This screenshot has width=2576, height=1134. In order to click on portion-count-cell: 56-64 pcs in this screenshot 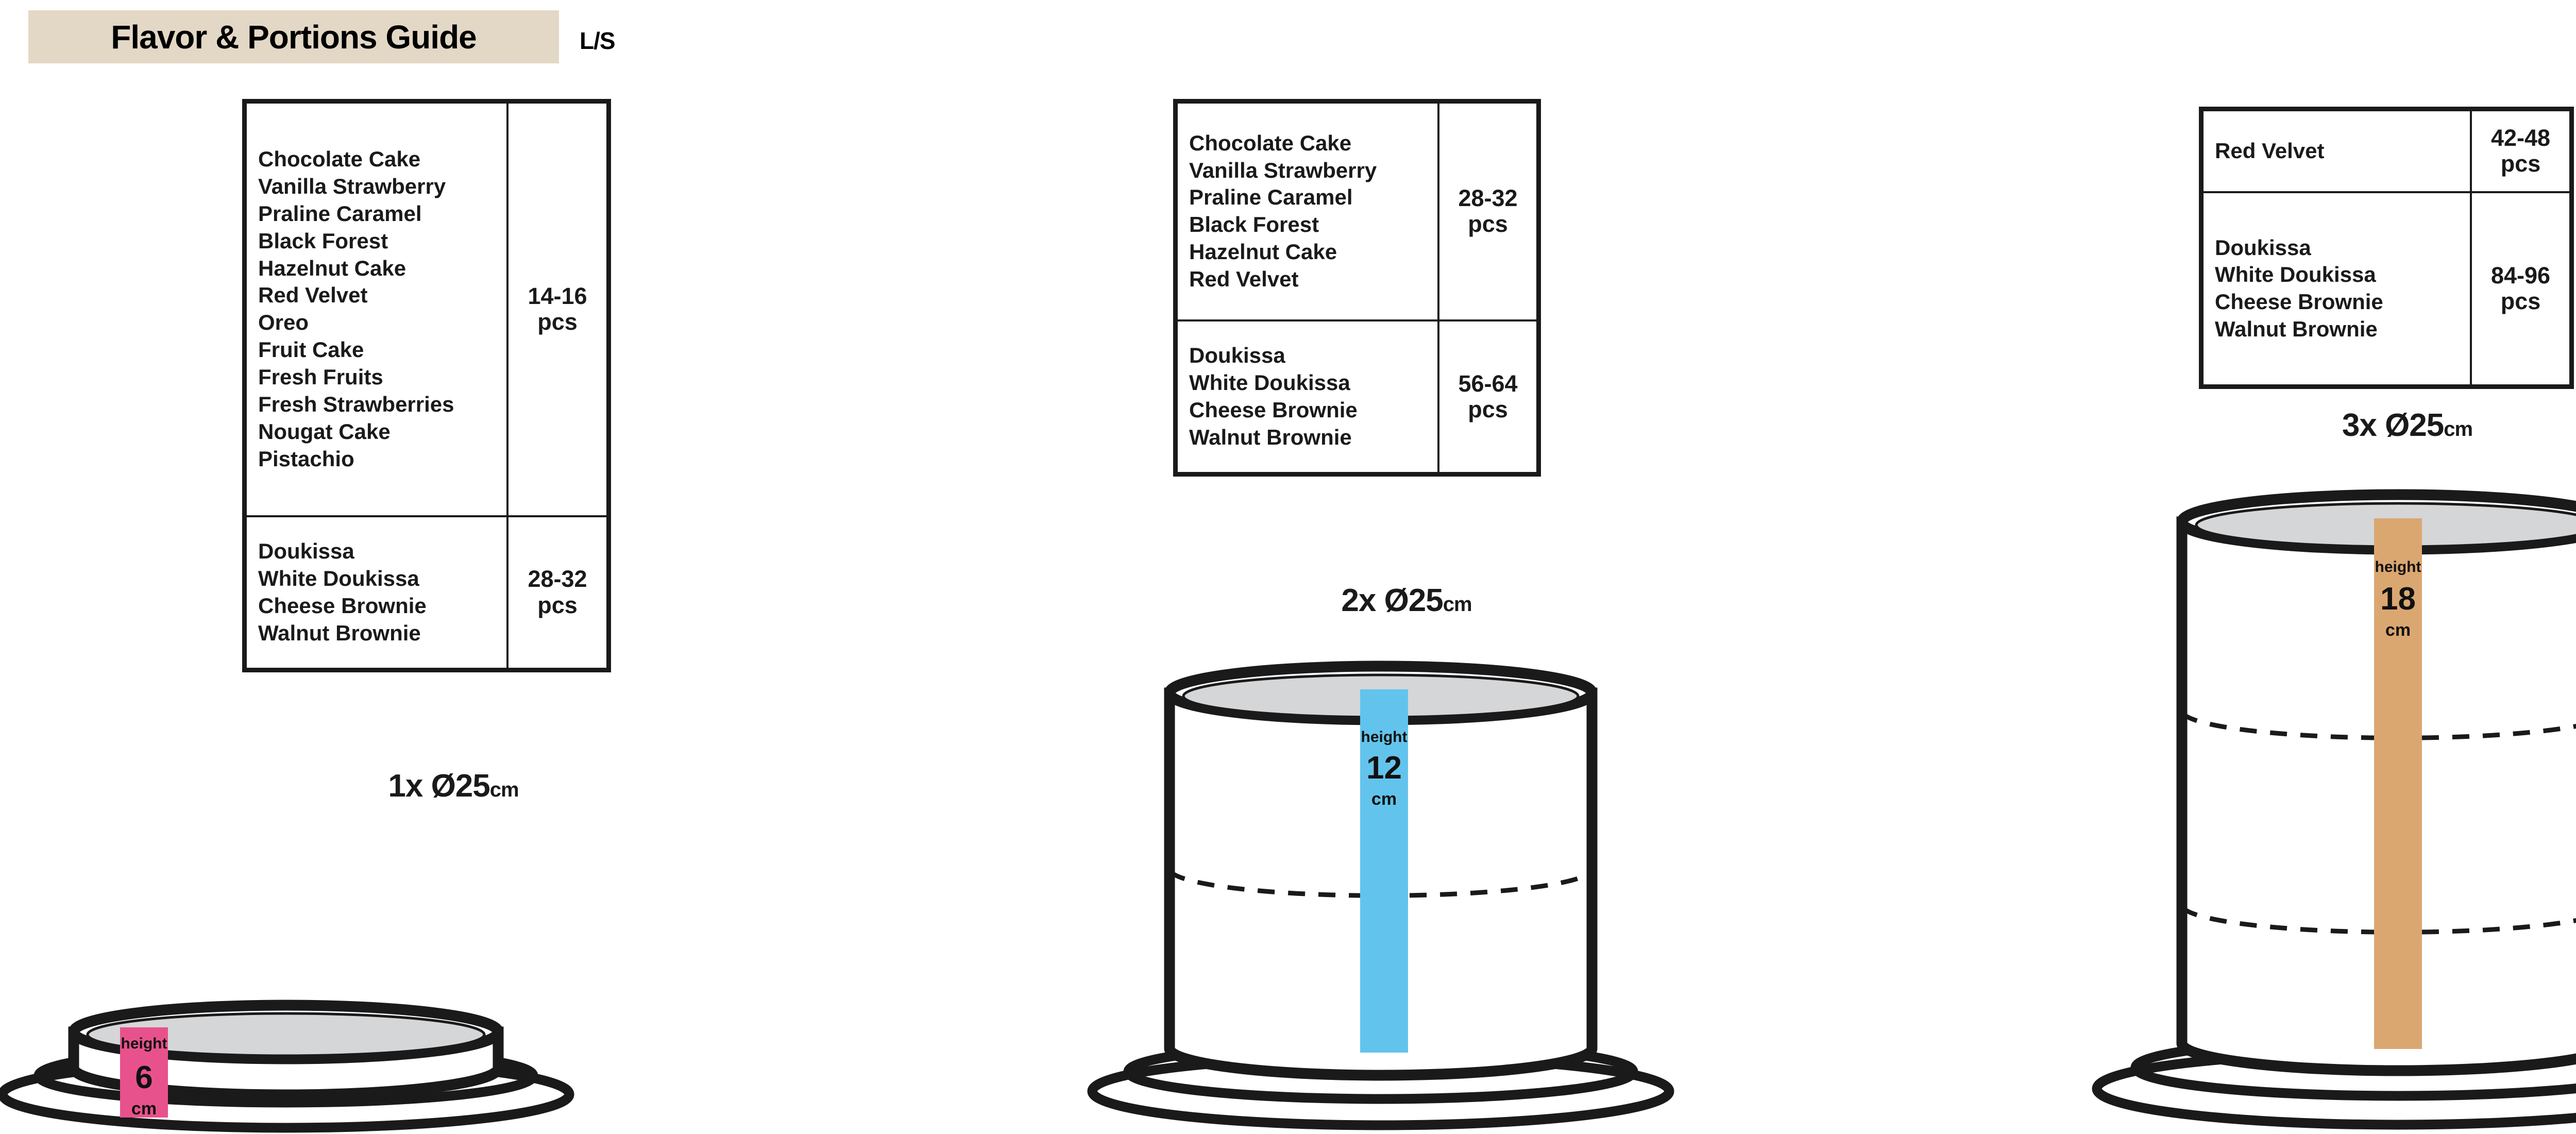, I will do `click(1487, 397)`.